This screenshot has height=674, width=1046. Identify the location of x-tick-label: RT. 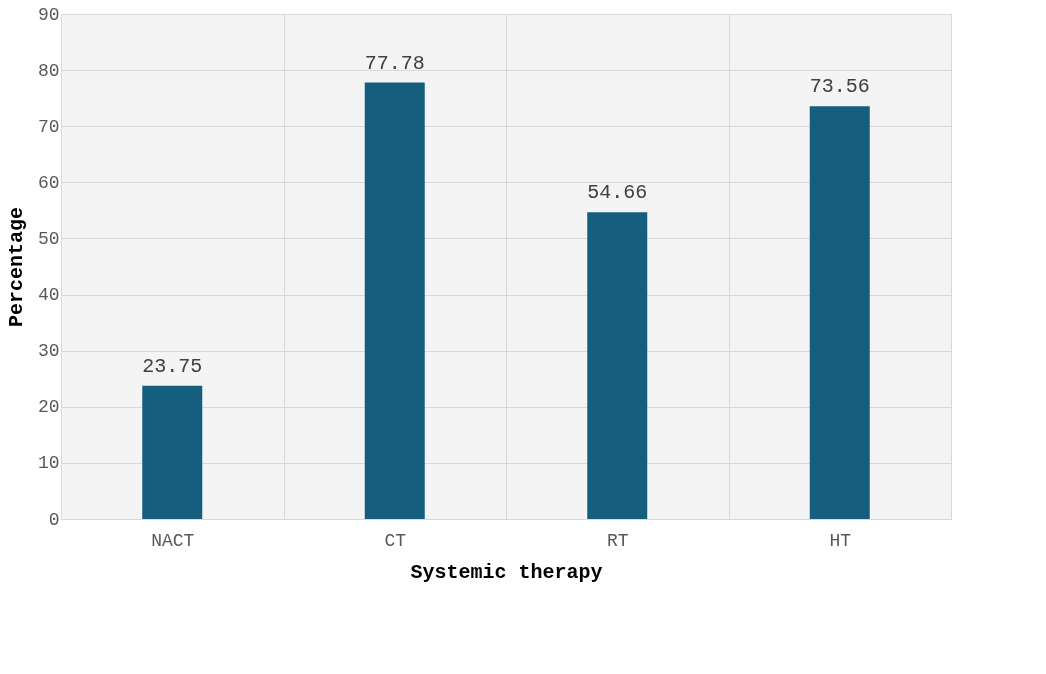
(617, 540).